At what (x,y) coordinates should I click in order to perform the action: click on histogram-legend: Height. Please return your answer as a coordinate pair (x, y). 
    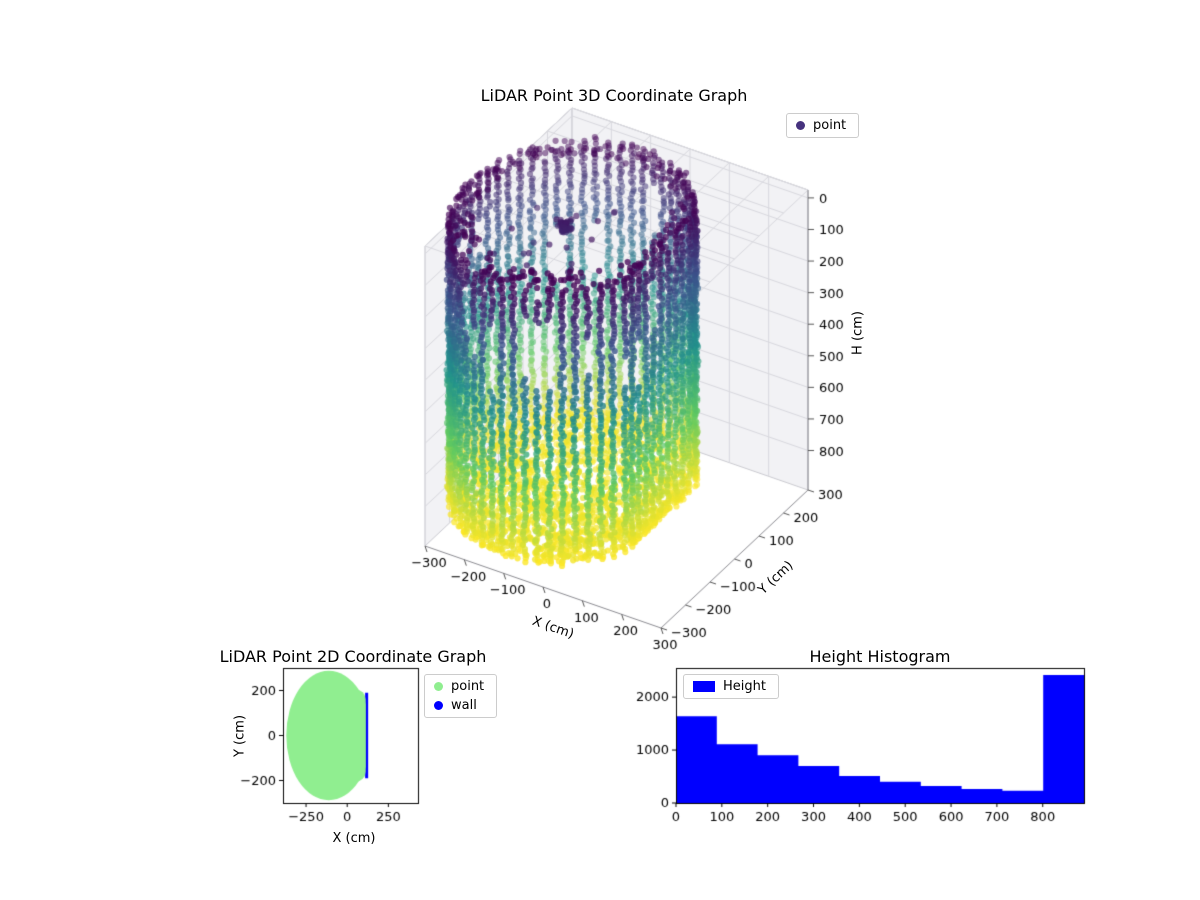
    Looking at the image, I should click on (731, 686).